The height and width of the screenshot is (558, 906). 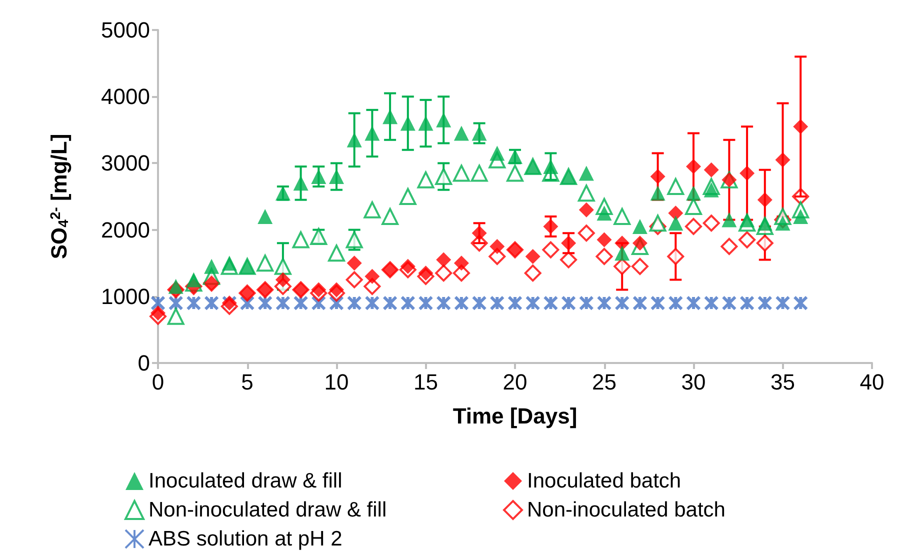 I want to click on y-tick-label: 2000, so click(x=125, y=229).